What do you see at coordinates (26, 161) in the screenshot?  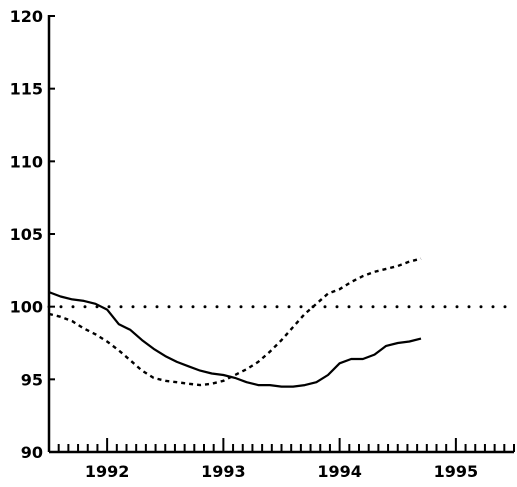 I see `y-tick-label: 110` at bounding box center [26, 161].